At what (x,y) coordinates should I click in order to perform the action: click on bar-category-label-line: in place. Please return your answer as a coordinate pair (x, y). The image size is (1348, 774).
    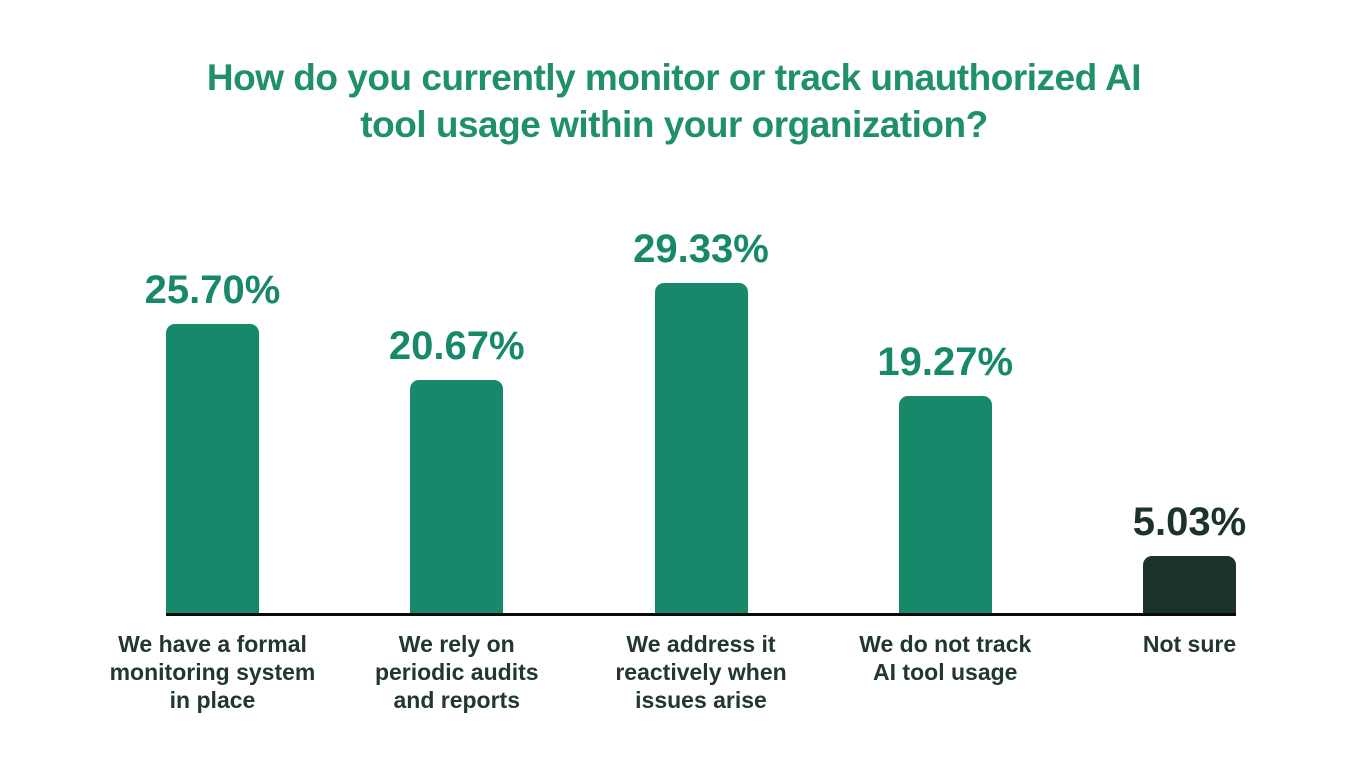
    Looking at the image, I should click on (212, 700).